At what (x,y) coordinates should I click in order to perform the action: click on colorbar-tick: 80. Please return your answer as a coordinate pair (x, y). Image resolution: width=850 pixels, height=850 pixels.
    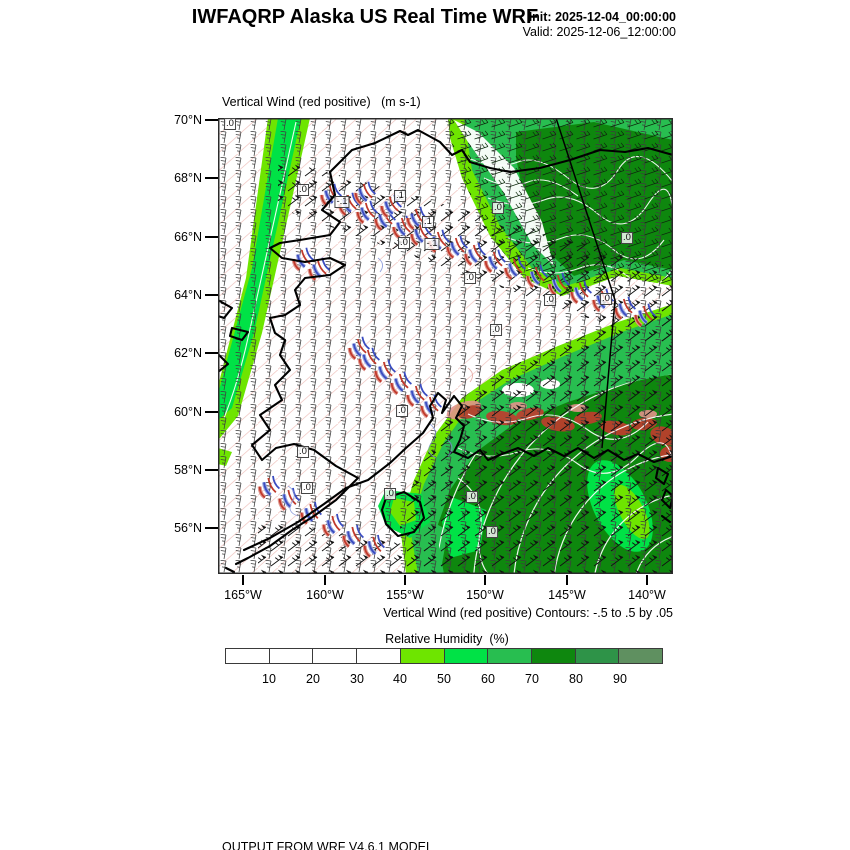
    Looking at the image, I should click on (576, 679).